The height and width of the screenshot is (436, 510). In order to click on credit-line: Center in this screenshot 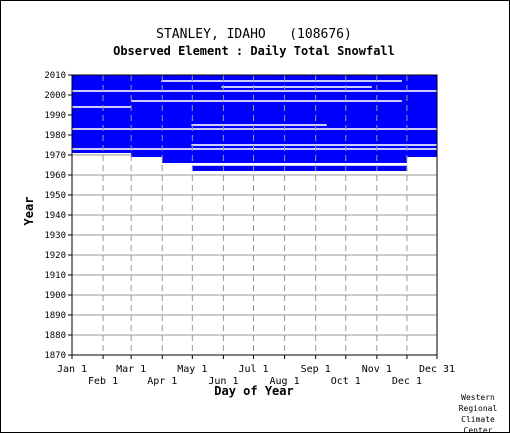, I will do `click(478, 430)`.